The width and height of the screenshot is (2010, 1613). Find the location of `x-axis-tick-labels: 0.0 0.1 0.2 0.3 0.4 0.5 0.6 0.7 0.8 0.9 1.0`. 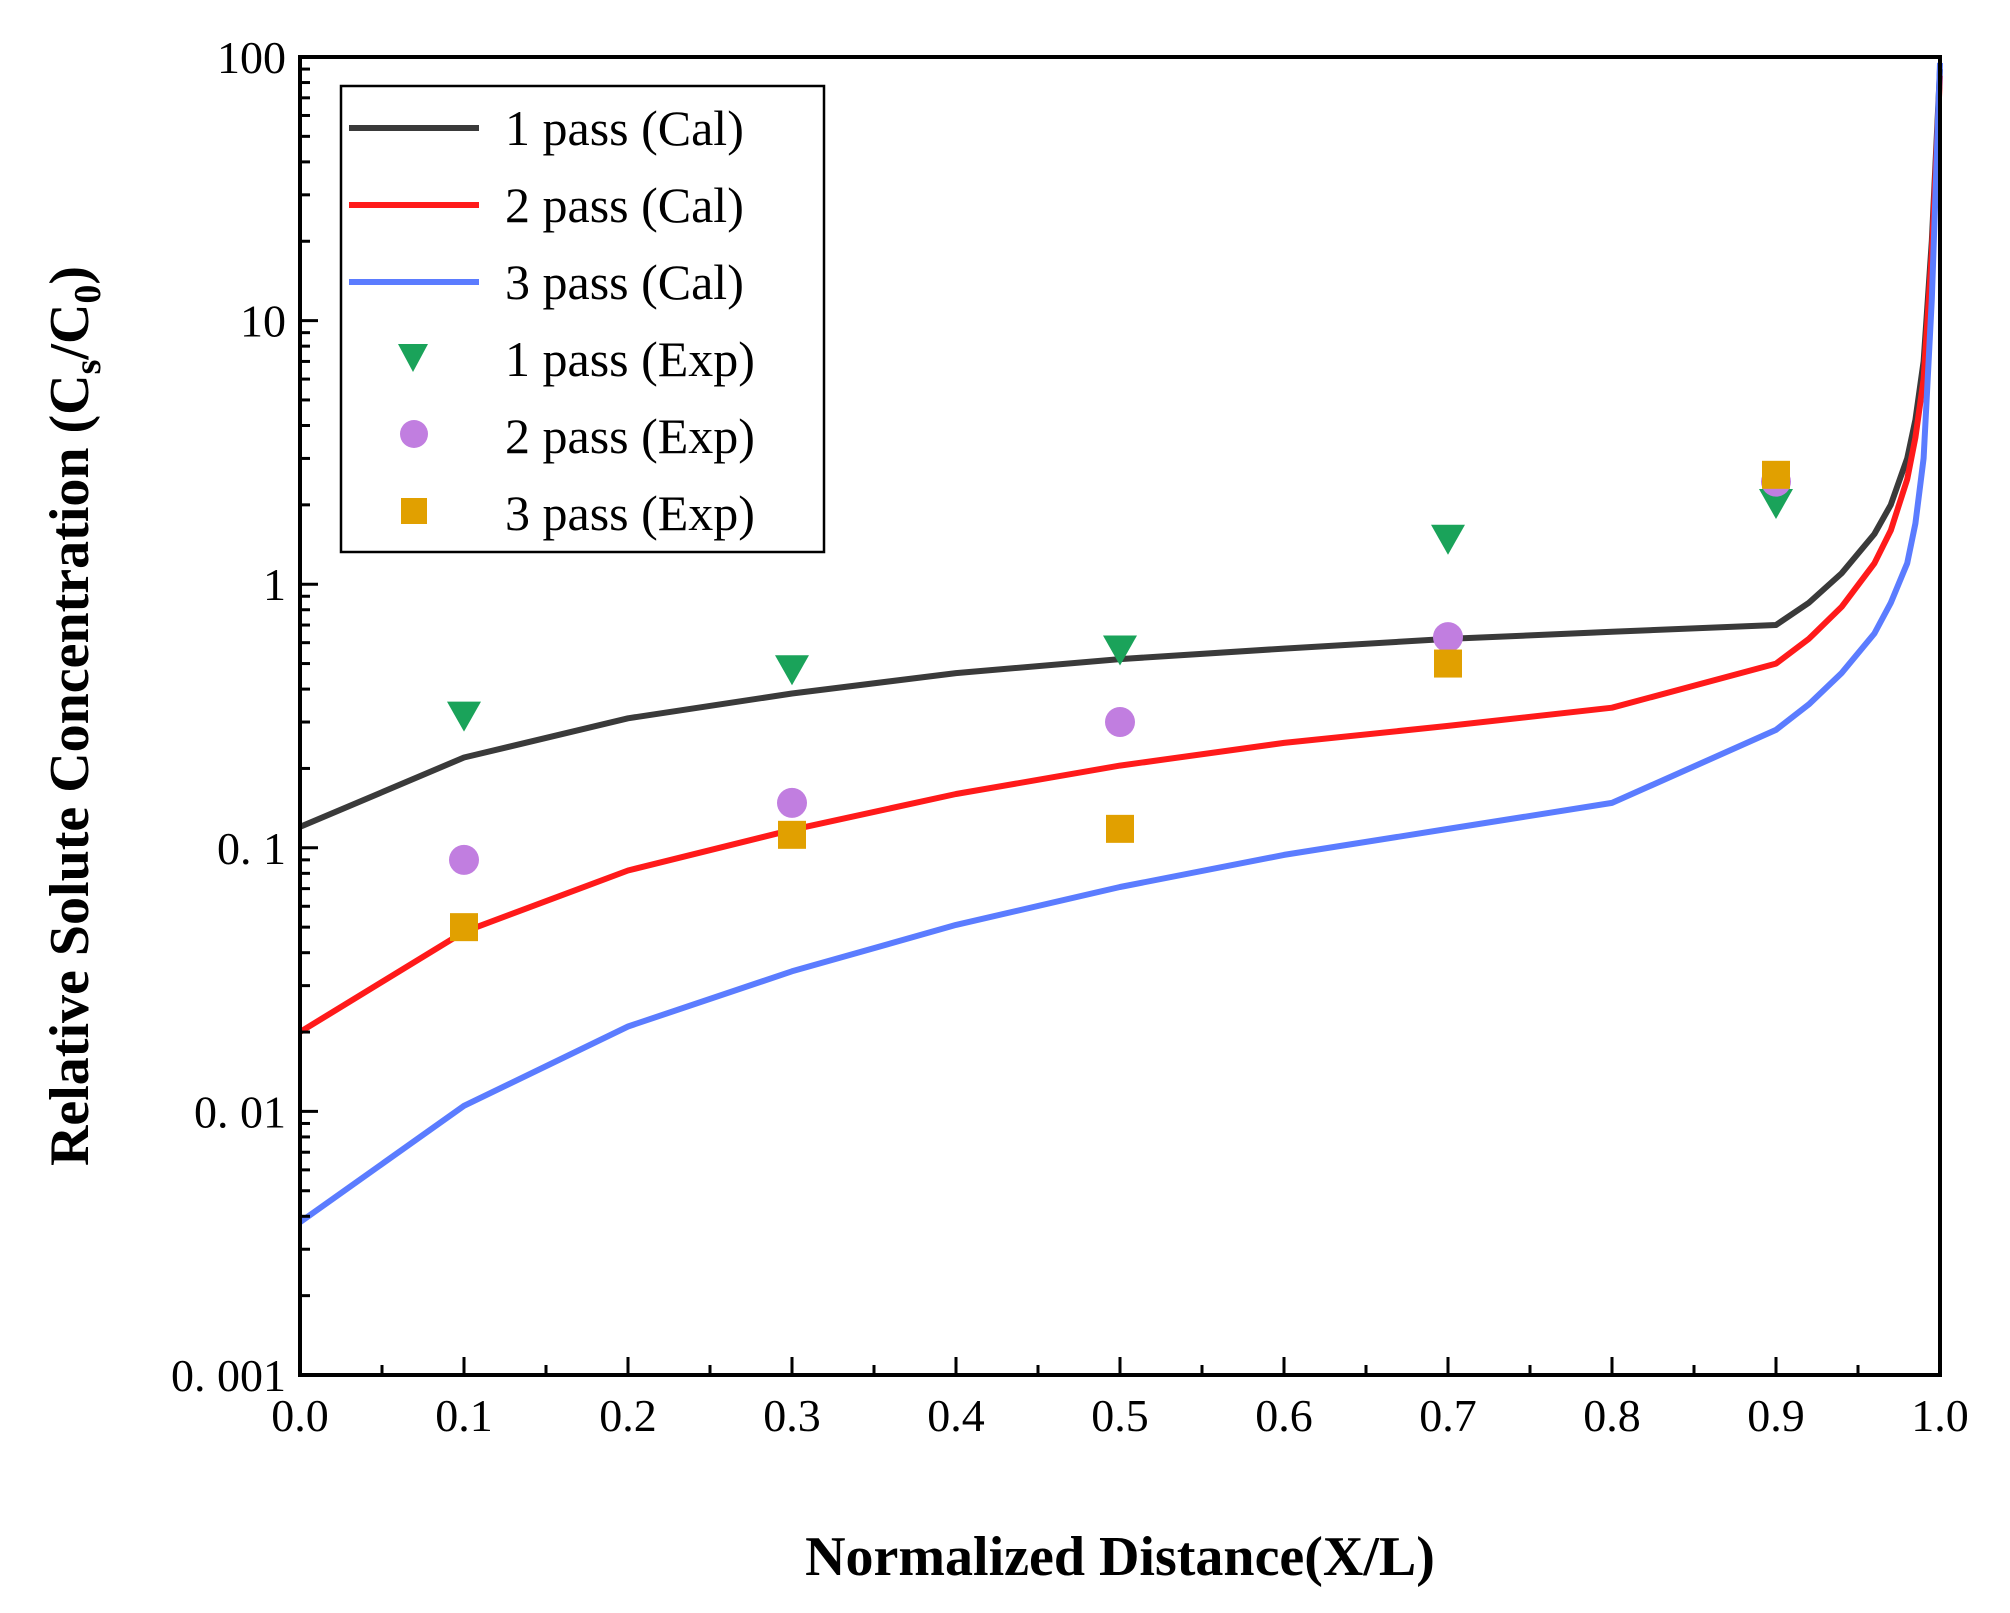

x-axis-tick-labels: 0.0 0.1 0.2 0.3 0.4 0.5 0.6 0.7 0.8 0.9 1.0 is located at coordinates (1120, 1415).